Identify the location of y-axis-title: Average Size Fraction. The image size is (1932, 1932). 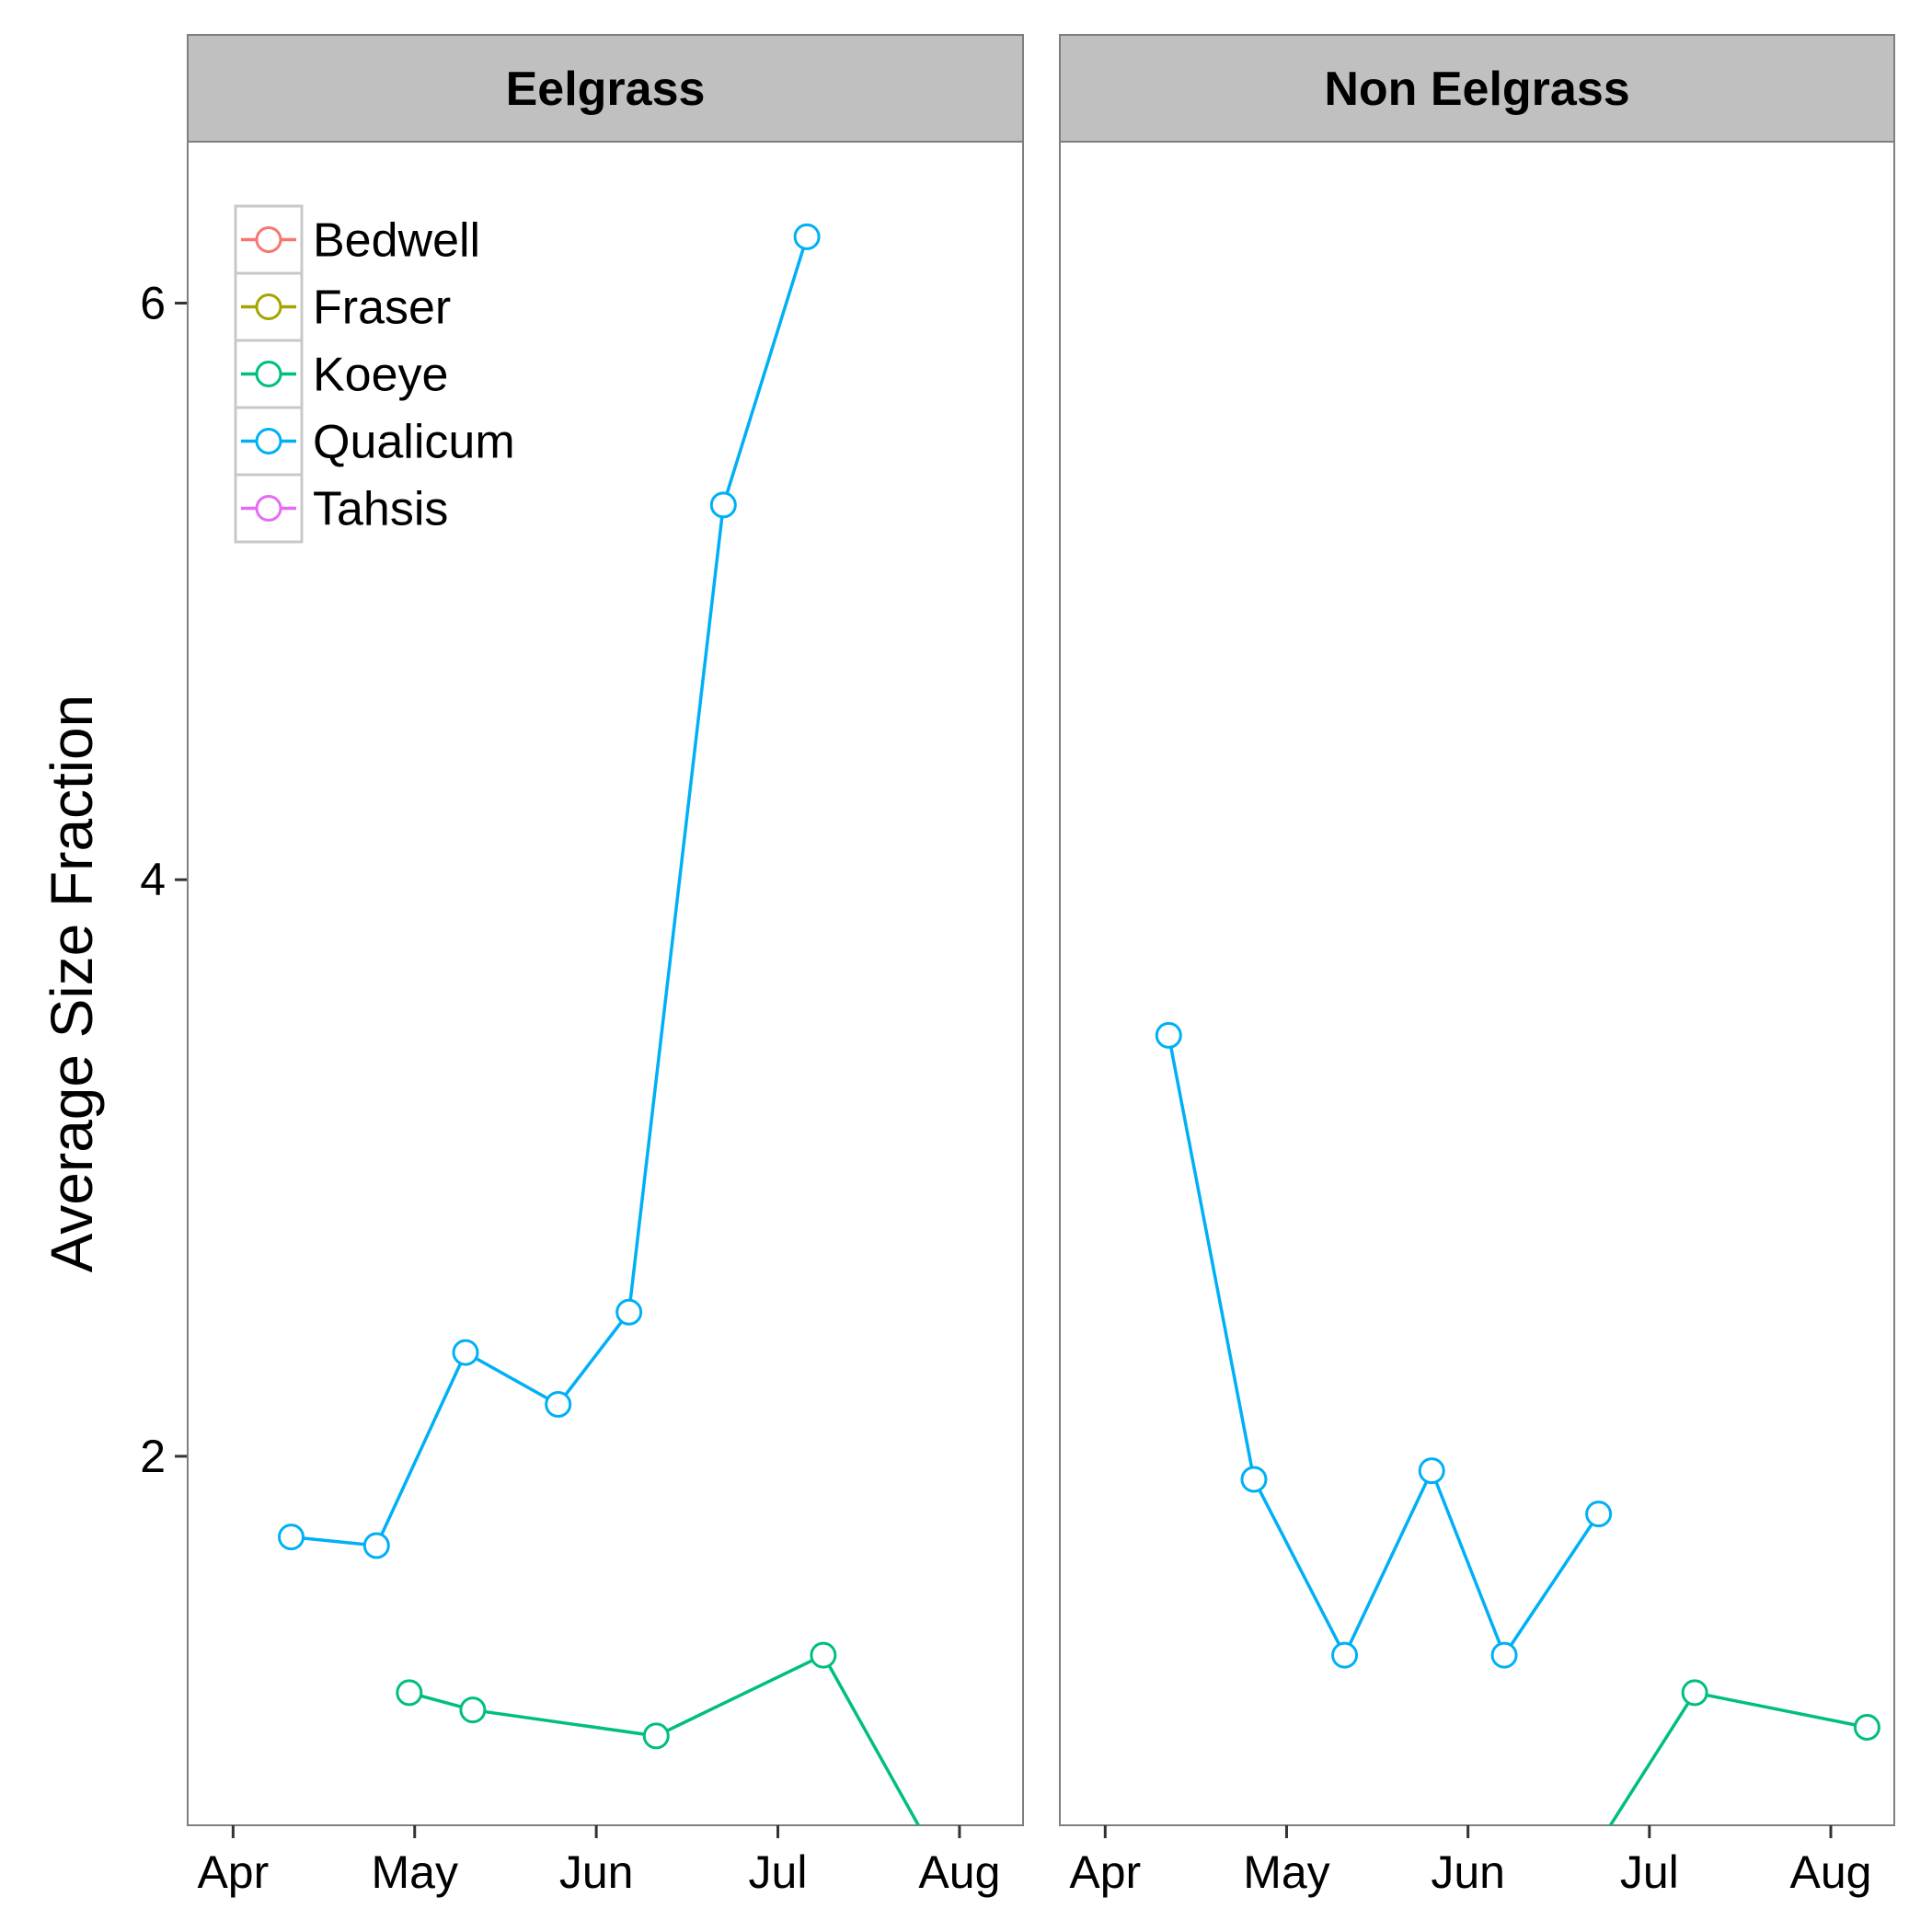
(72, 983).